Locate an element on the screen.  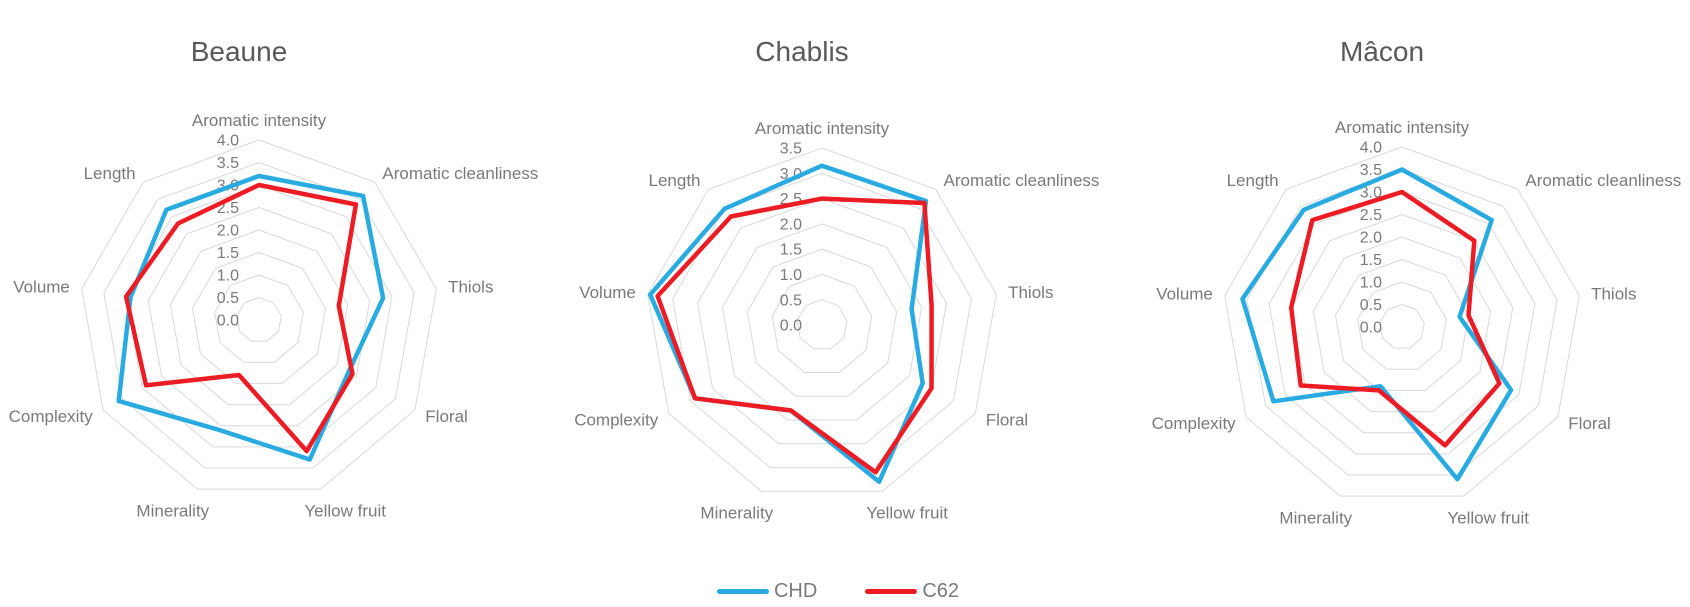
legend-item-c62: C62 is located at coordinates (912, 591).